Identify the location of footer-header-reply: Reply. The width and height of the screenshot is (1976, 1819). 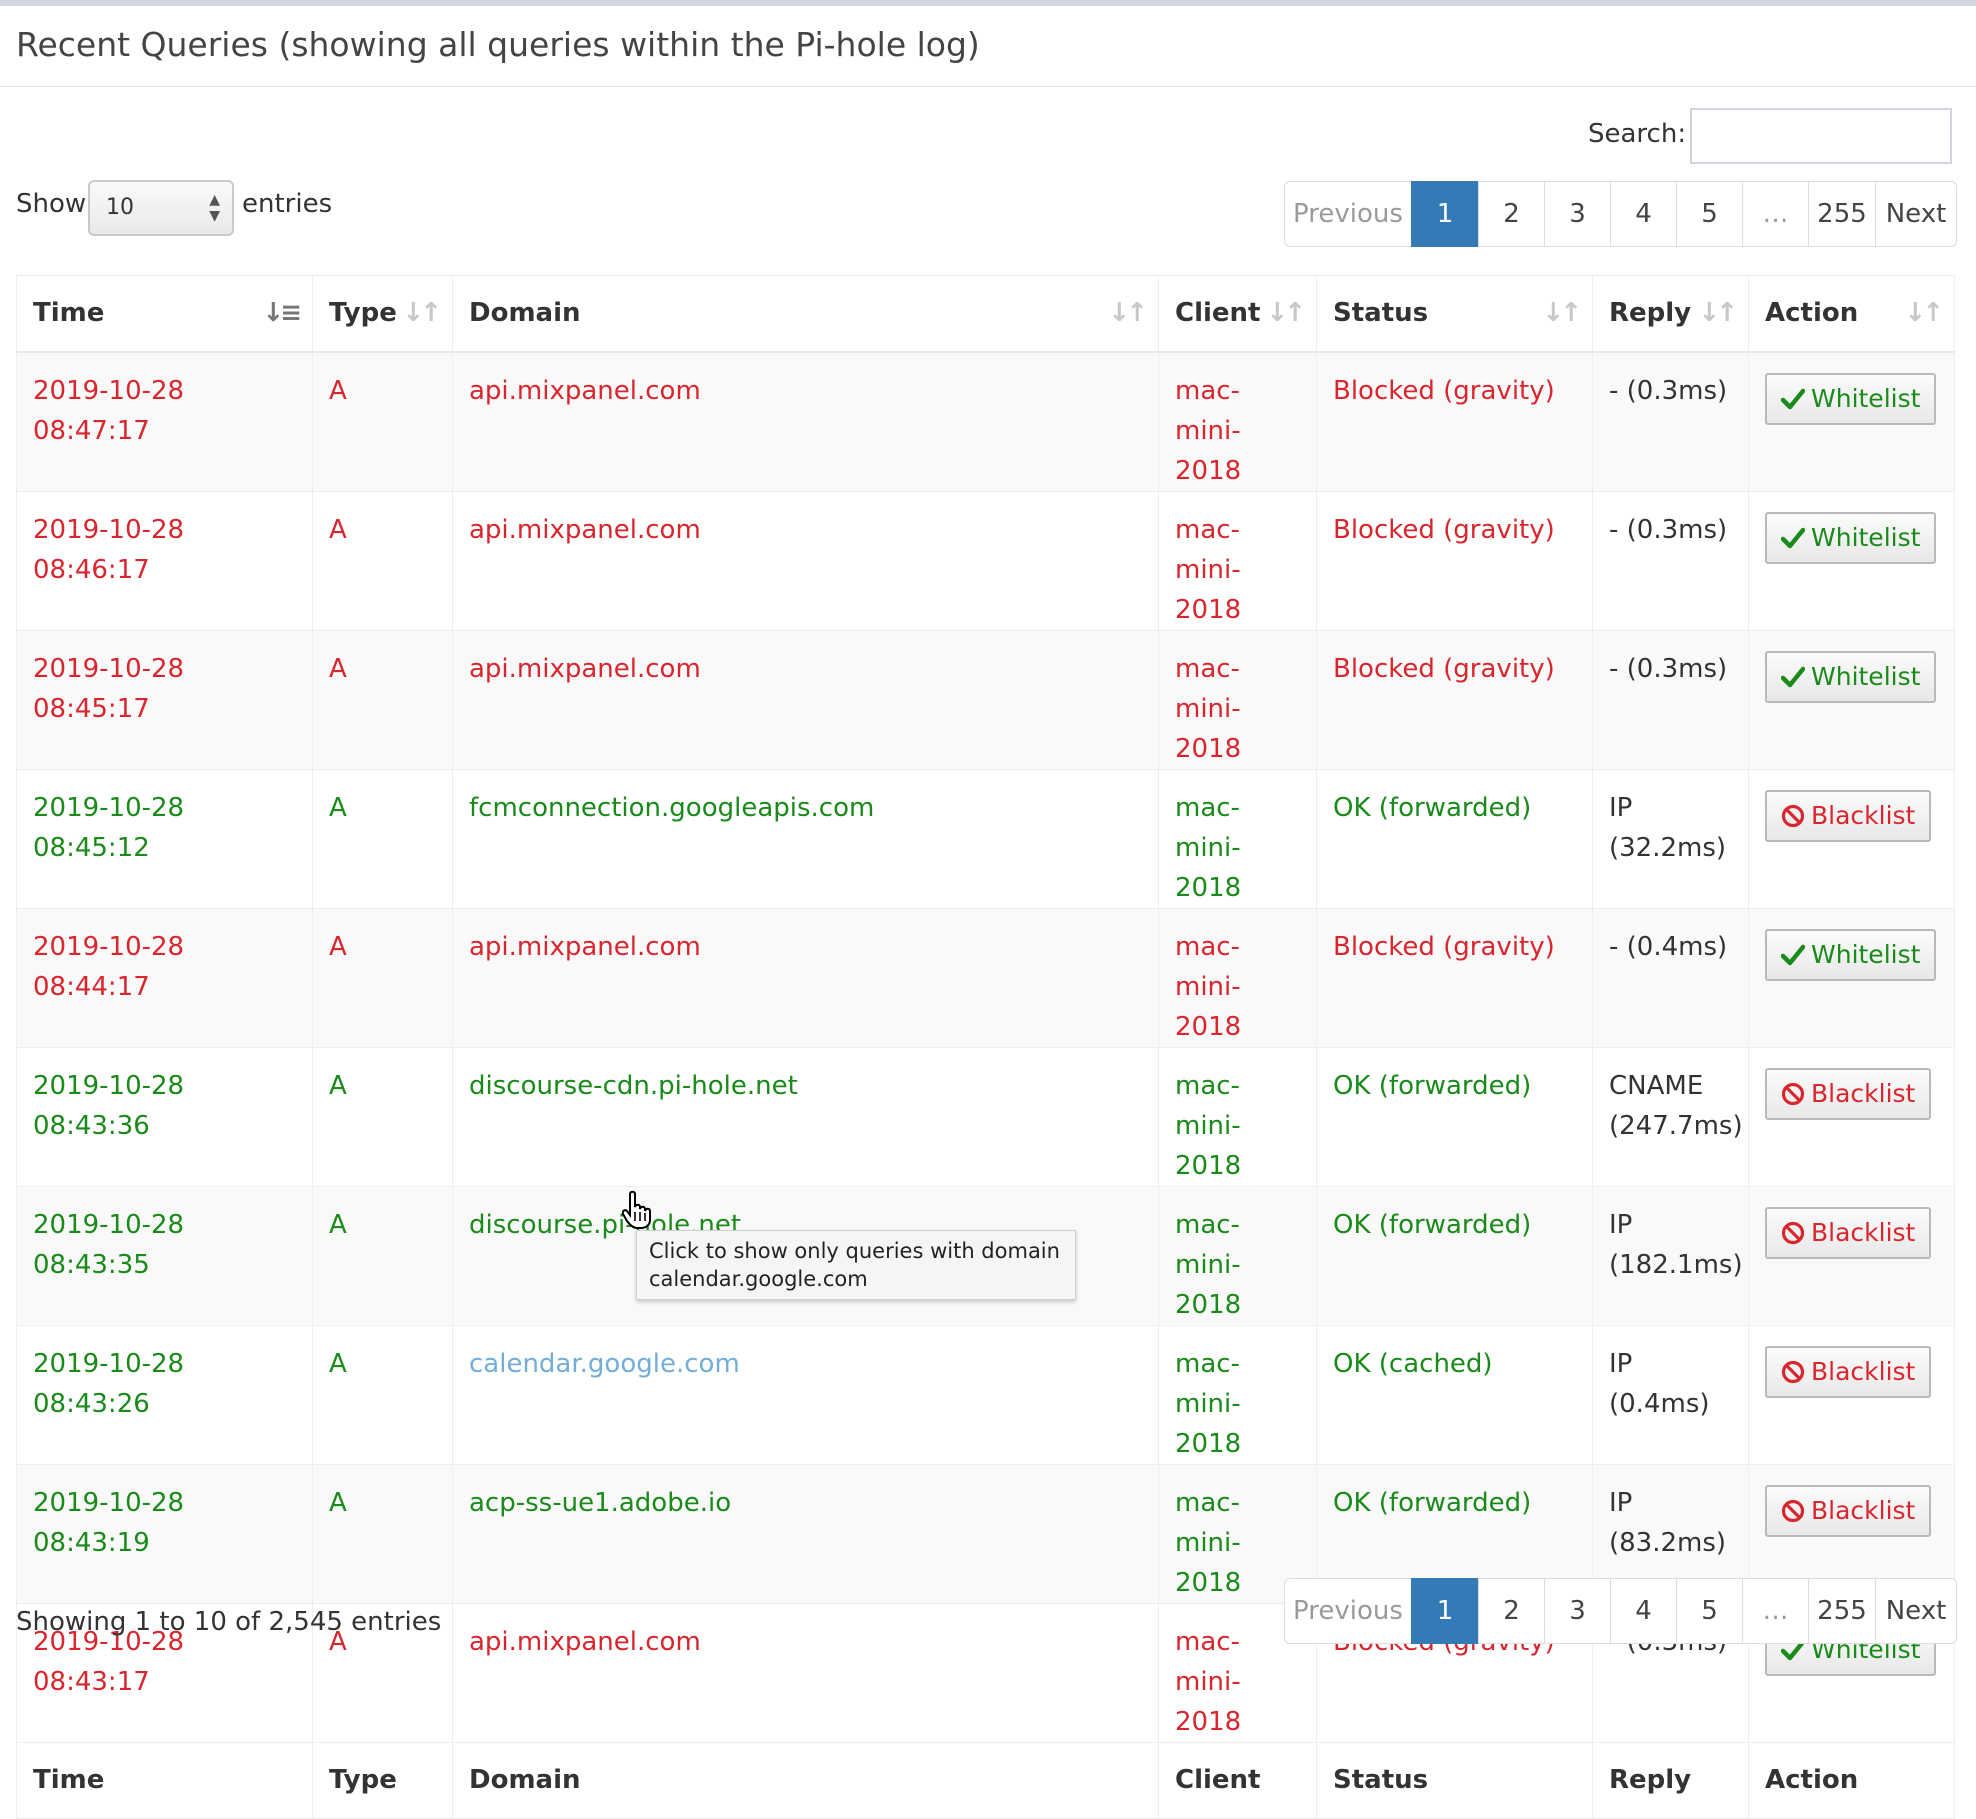
(1670, 1780).